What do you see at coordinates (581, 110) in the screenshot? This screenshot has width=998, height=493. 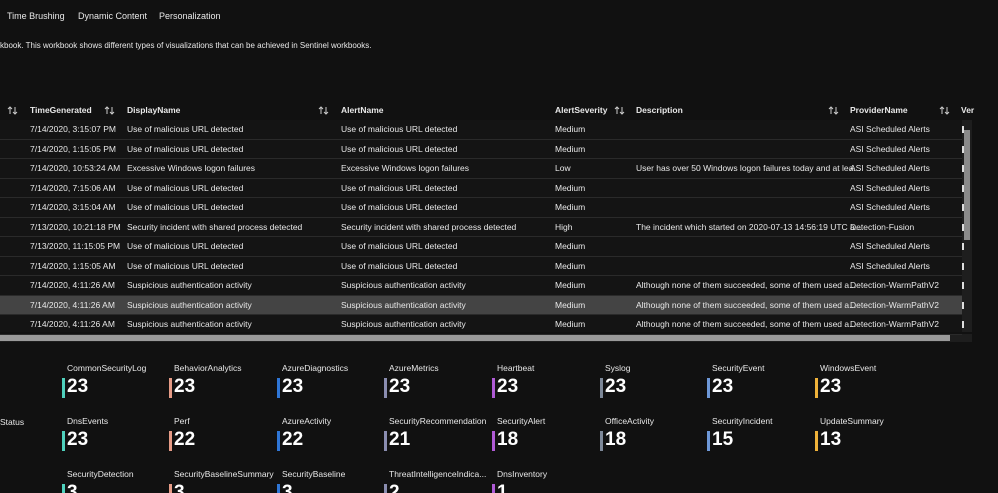 I see `column-header: AlertSeverity` at bounding box center [581, 110].